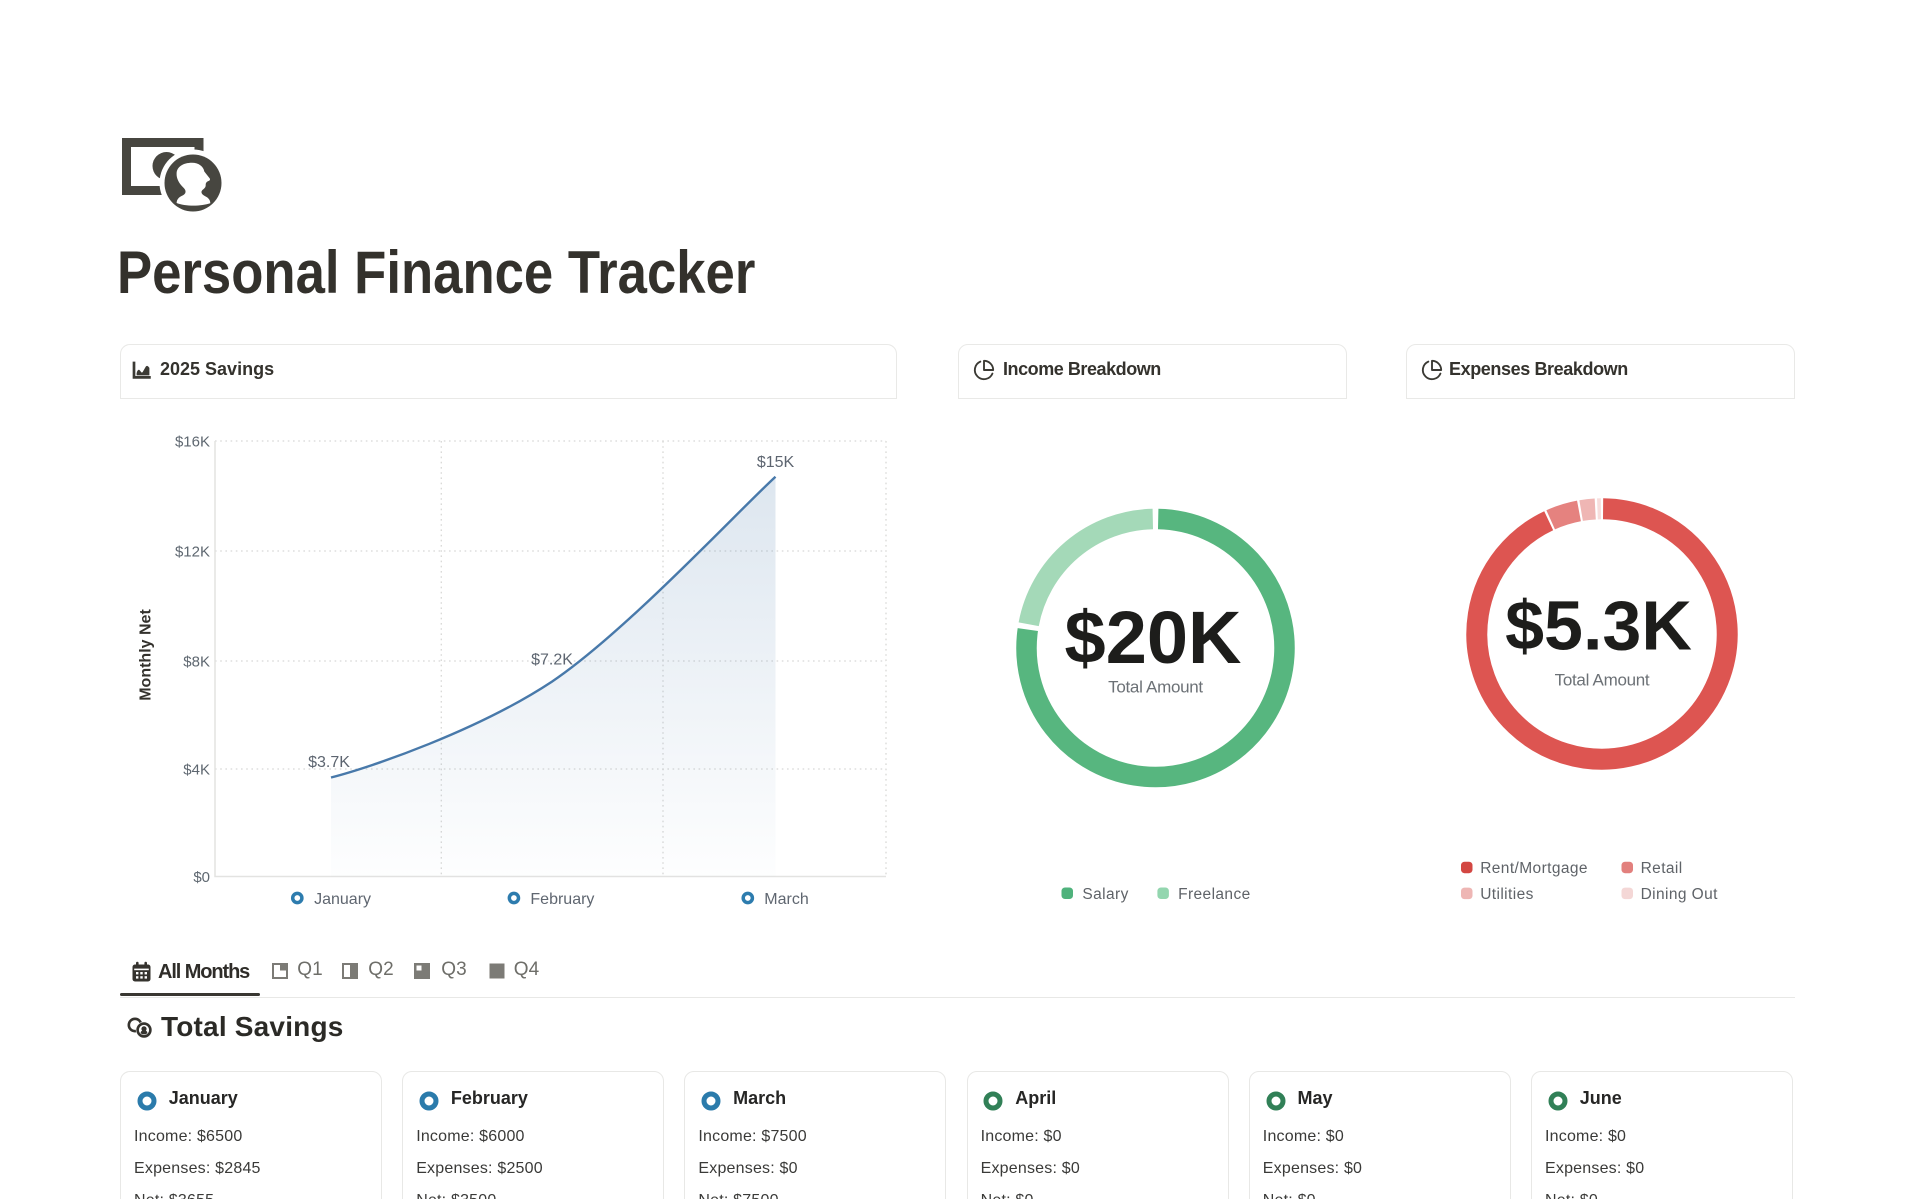 This screenshot has height=1199, width=1920. I want to click on svg-text: $16K, so click(192, 442).